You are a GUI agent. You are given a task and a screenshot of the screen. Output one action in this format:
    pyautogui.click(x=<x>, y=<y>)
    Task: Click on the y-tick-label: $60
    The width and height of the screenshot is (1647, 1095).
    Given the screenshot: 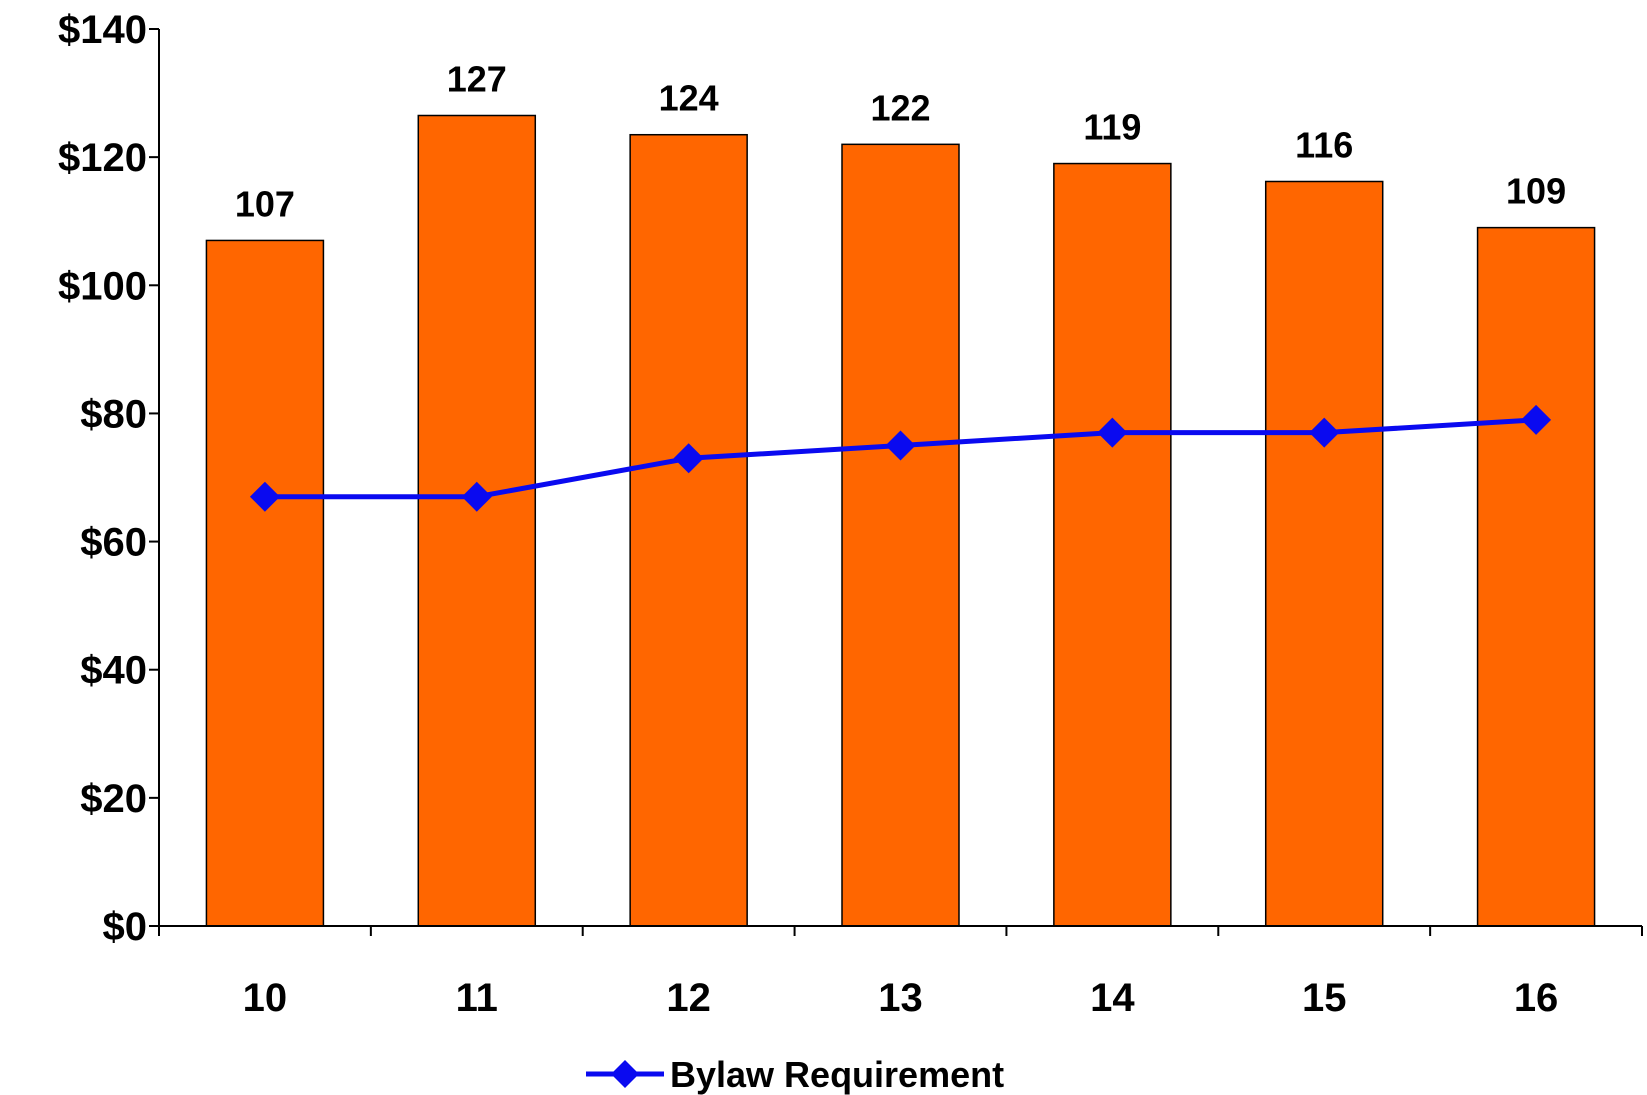 What is the action you would take?
    pyautogui.click(x=113, y=543)
    